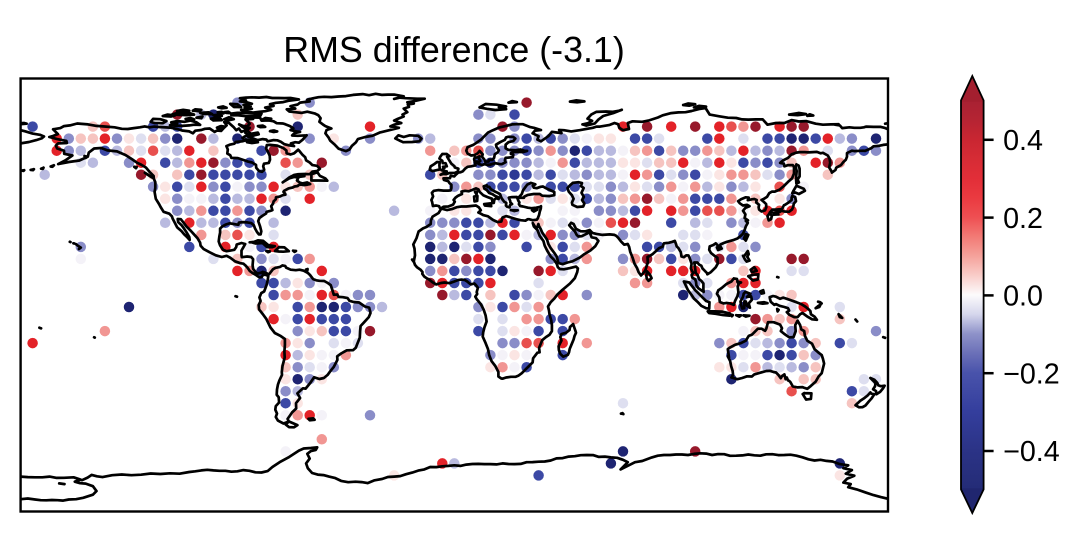 The height and width of the screenshot is (557, 1090). What do you see at coordinates (1023, 141) in the screenshot?
I see `svg-text: 0.4` at bounding box center [1023, 141].